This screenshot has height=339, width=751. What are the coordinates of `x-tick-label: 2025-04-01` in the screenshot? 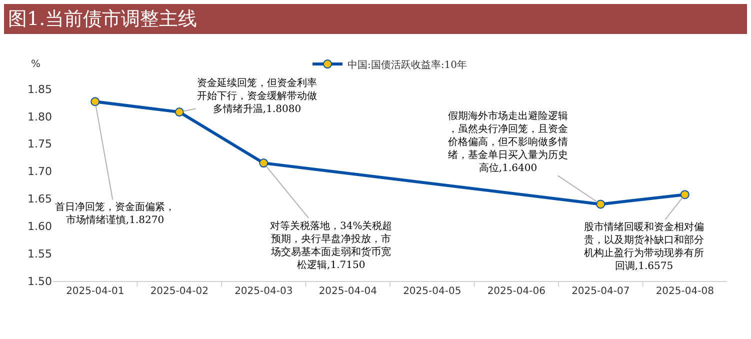 It's located at (95, 291).